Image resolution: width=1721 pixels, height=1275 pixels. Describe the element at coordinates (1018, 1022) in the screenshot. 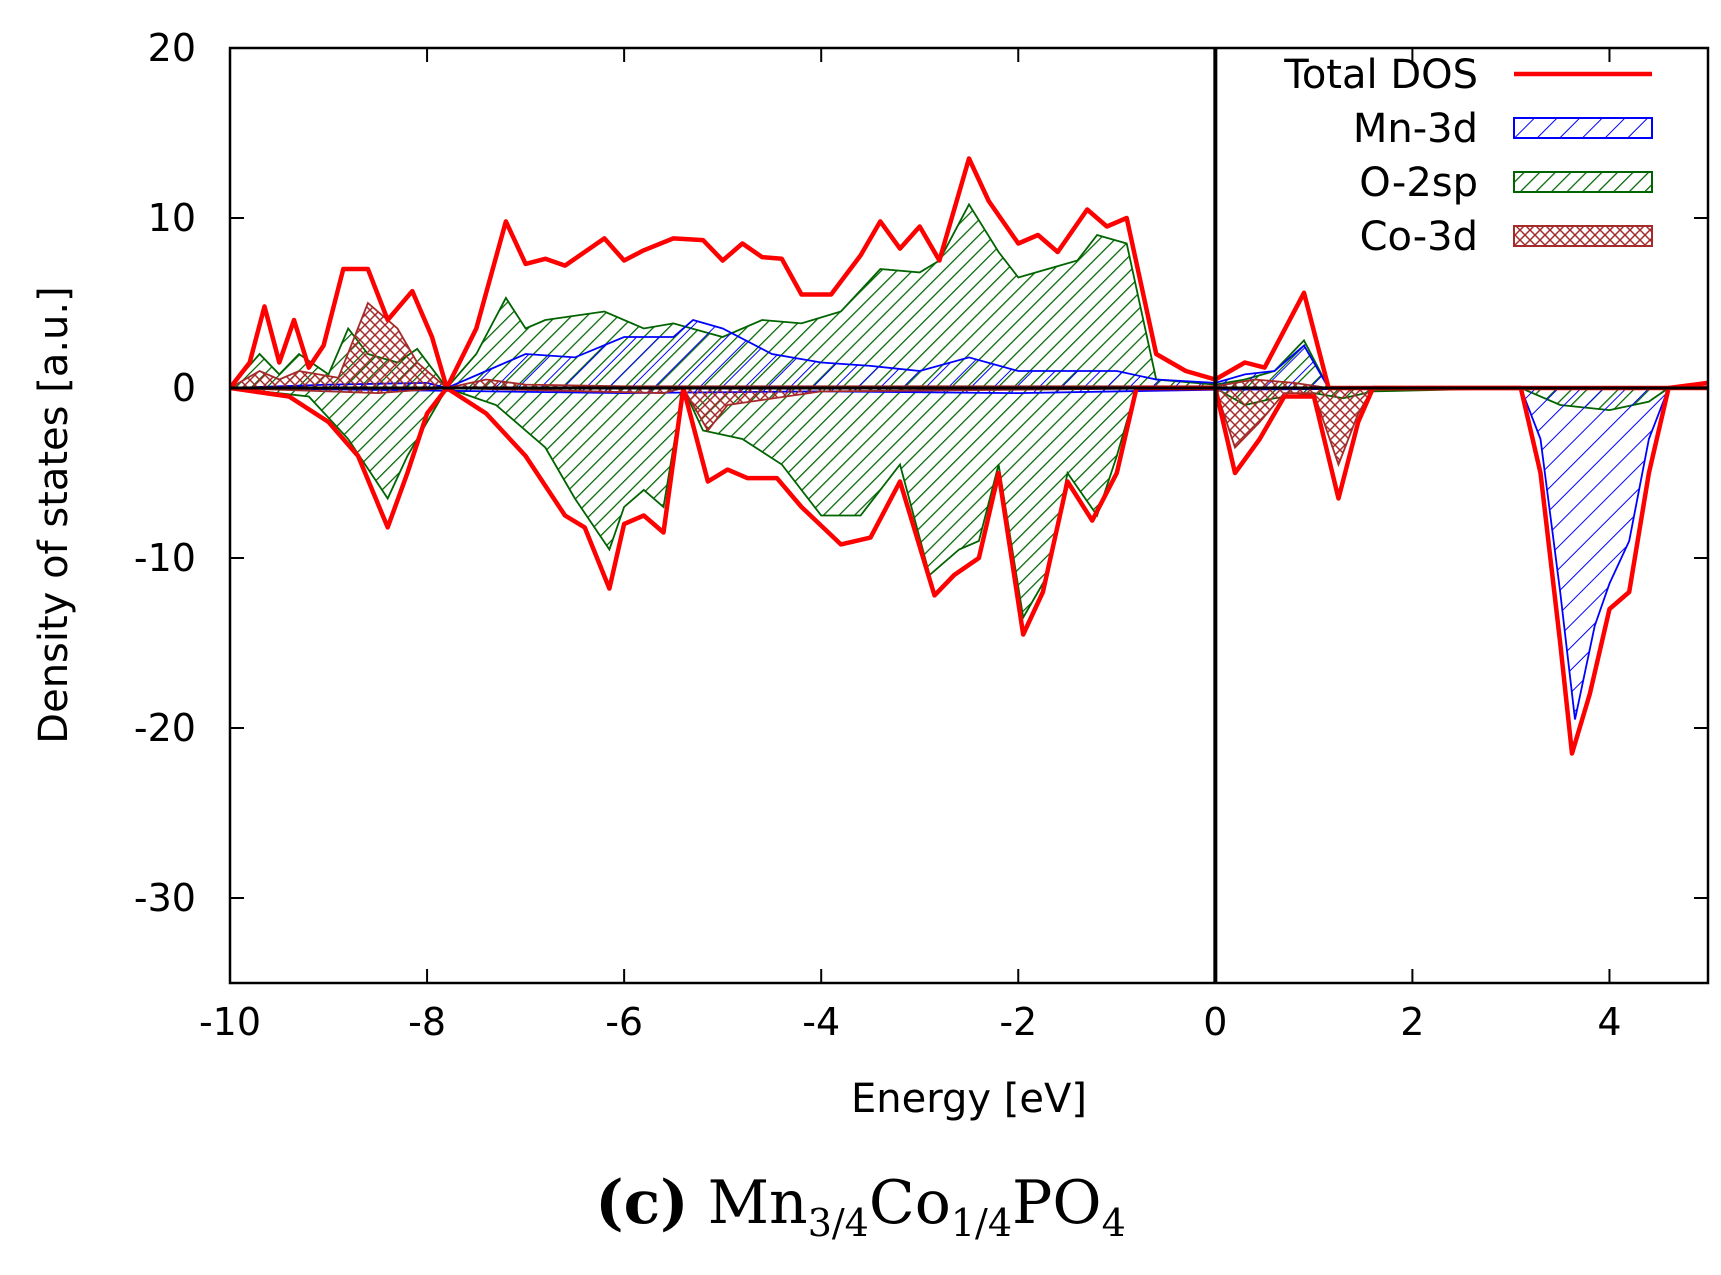

I see `x-tick-label: -2` at that location.